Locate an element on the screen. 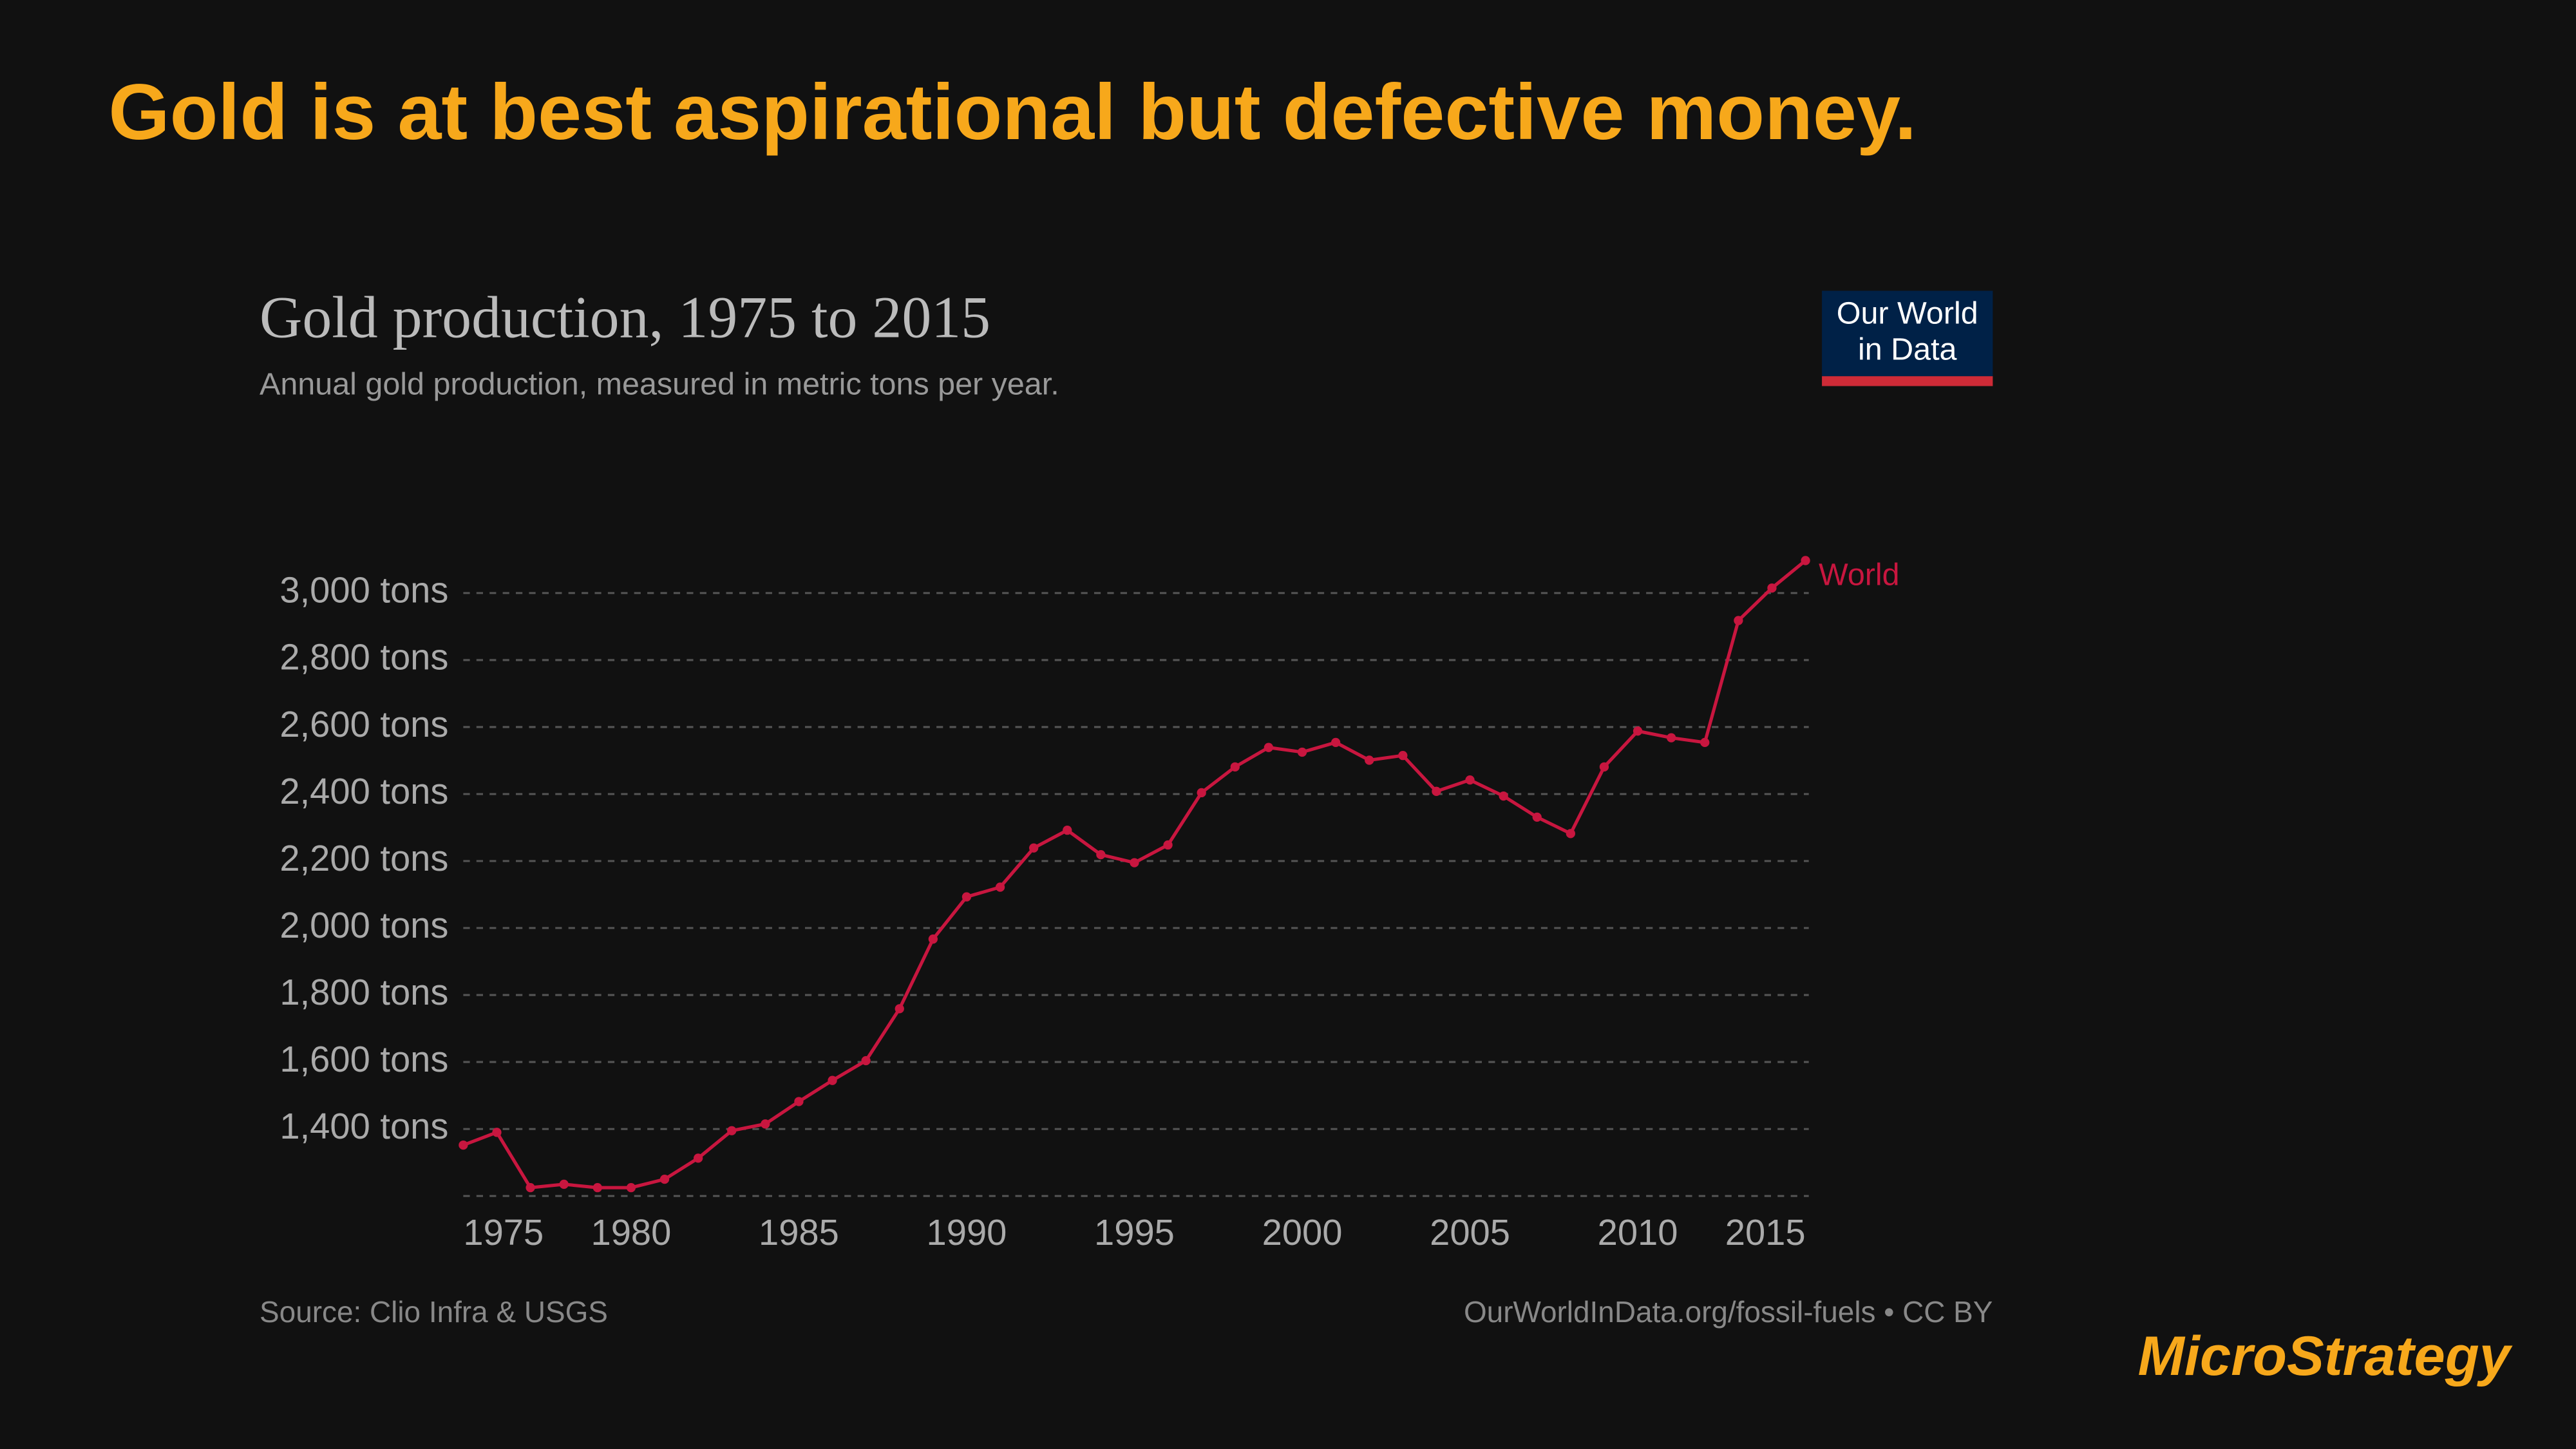  y-tick-label: 1,400 tons is located at coordinates (364, 1126).